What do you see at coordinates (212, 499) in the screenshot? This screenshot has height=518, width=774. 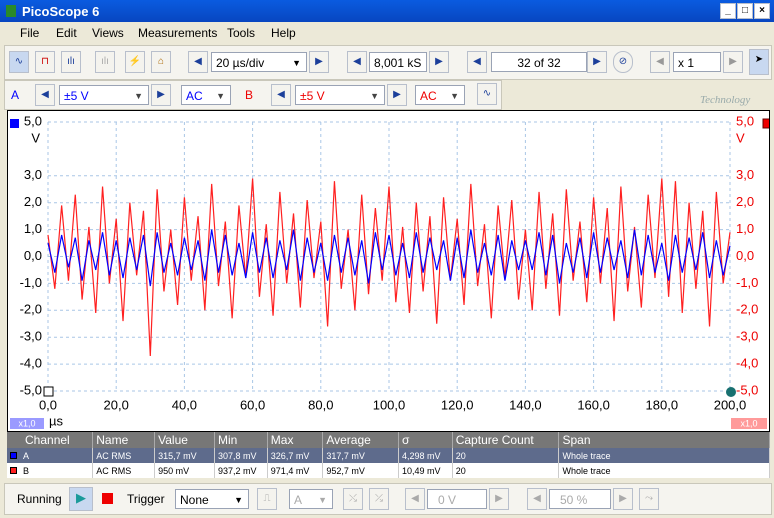 I see `trigger-dropdown: None ▼` at bounding box center [212, 499].